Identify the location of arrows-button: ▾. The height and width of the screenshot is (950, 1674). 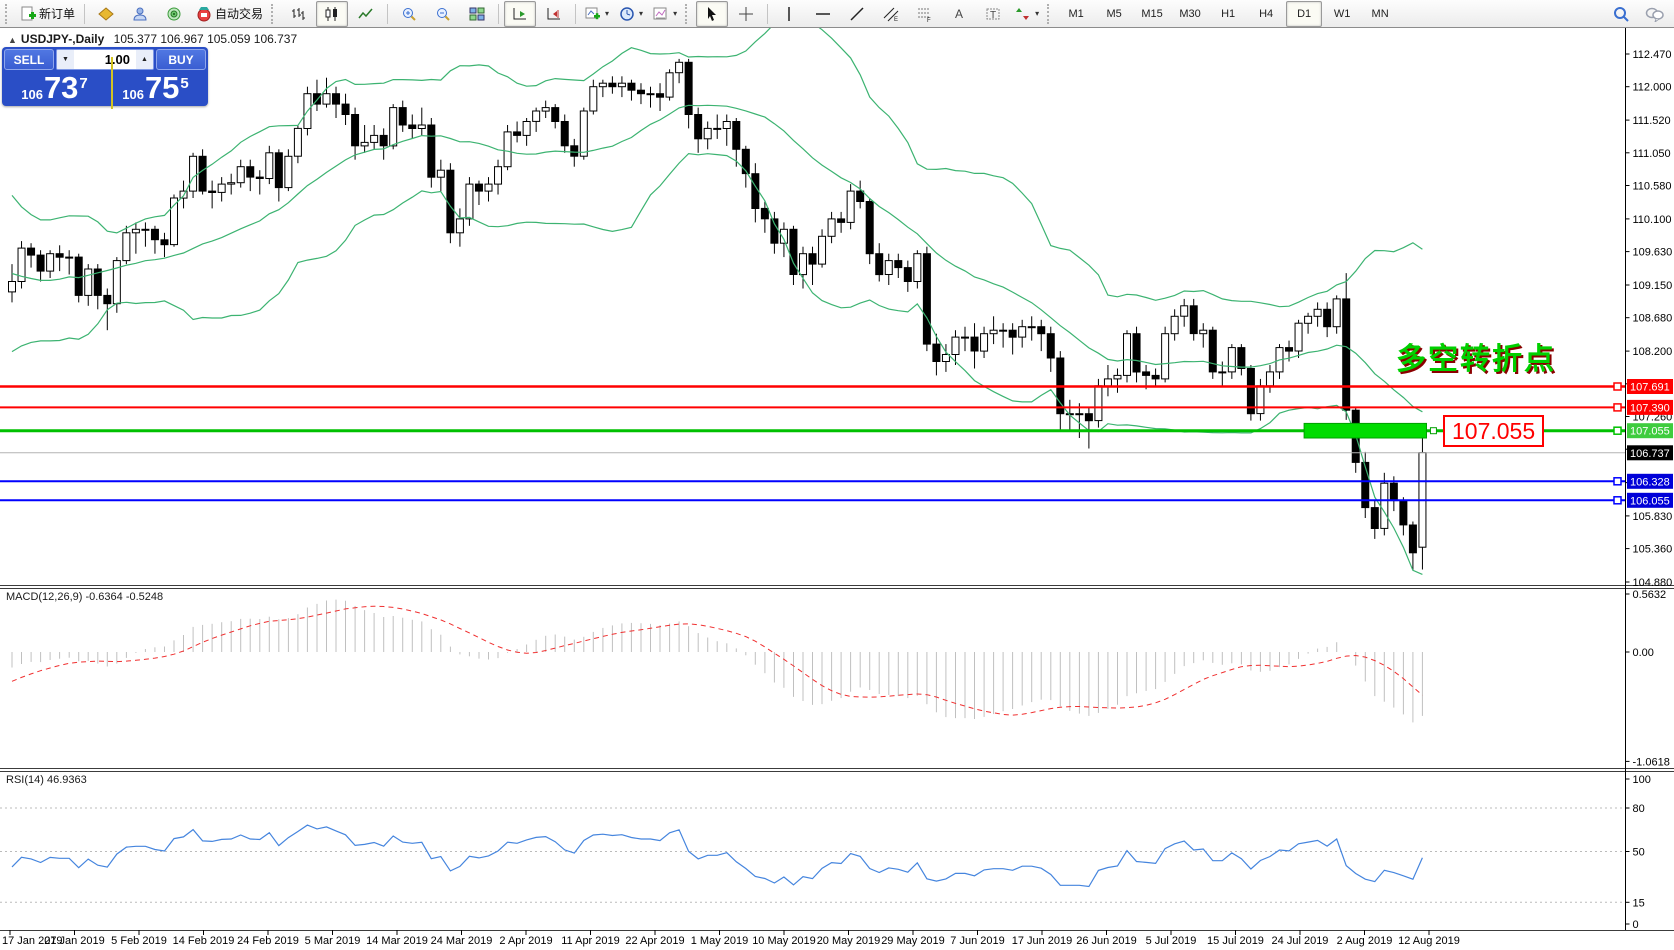
(1027, 14).